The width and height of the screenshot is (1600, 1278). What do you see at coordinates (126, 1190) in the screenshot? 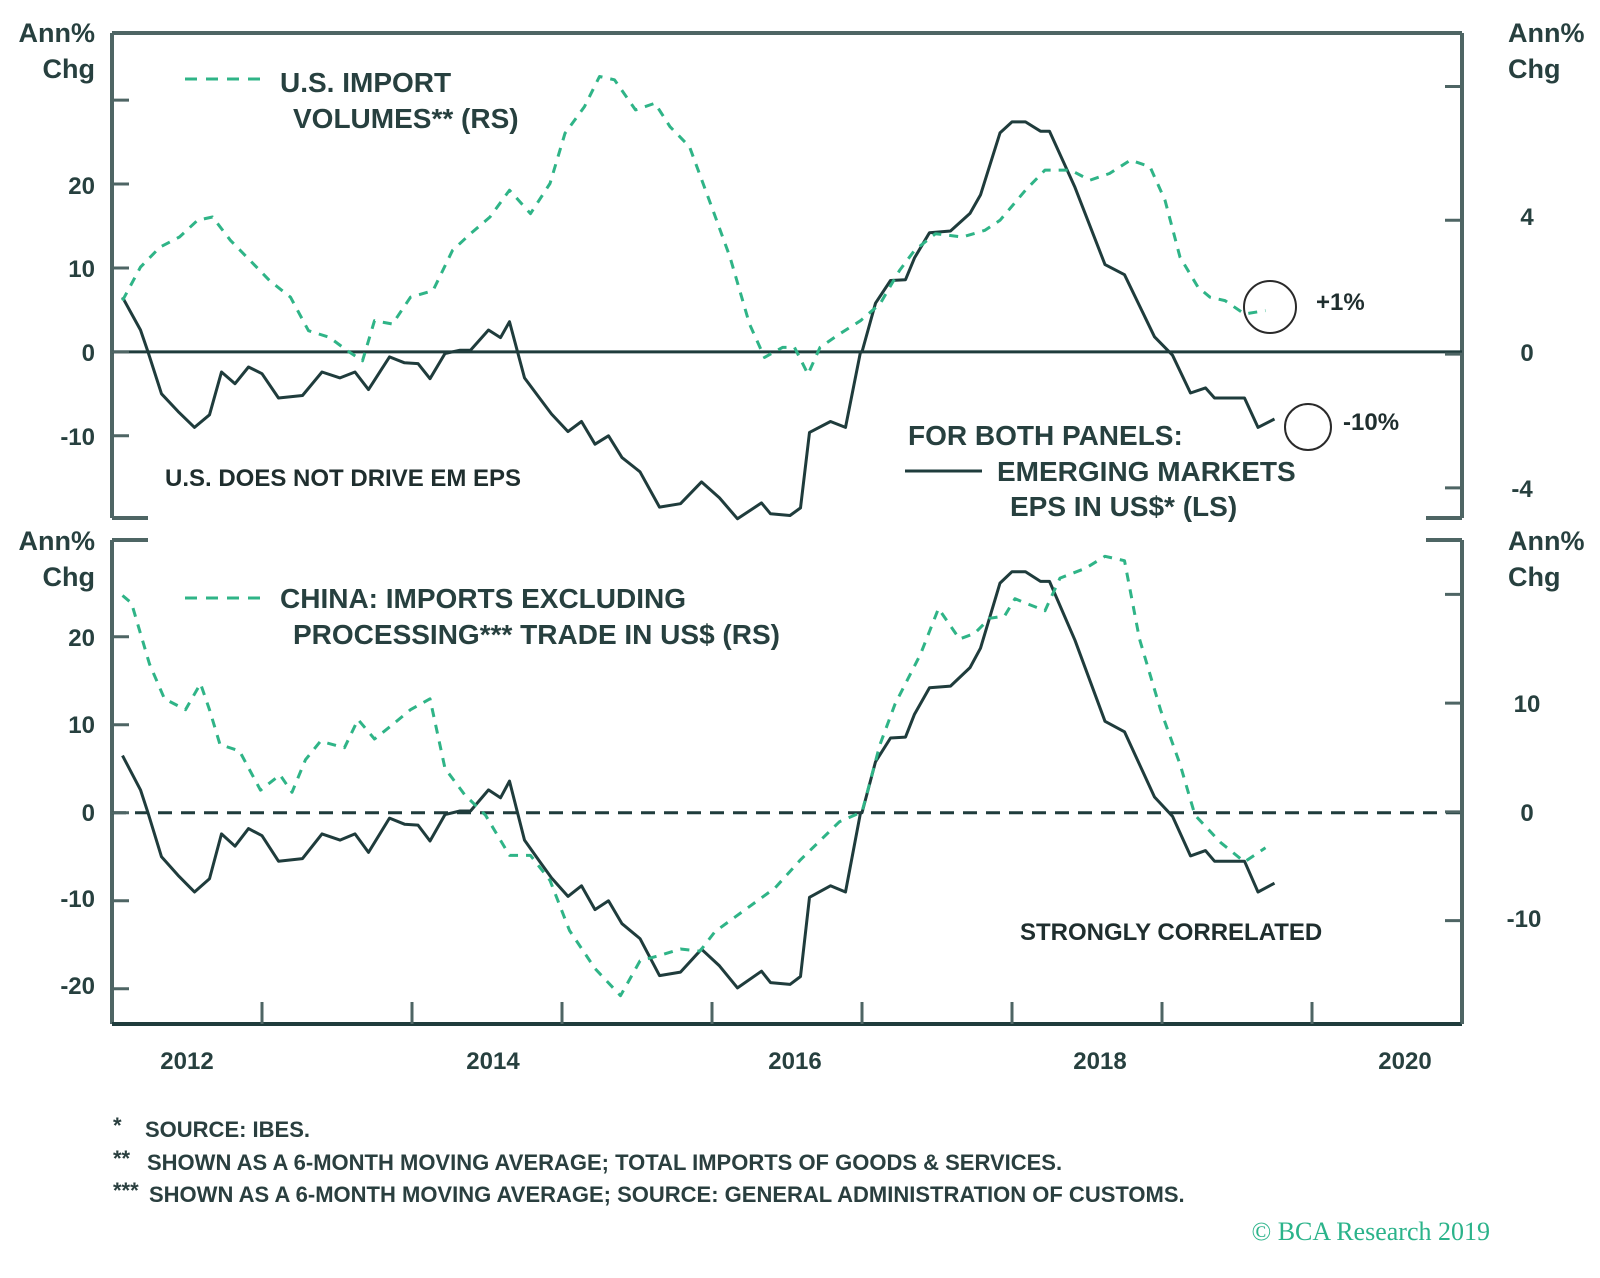
I see `footnote-mark-3: ***` at bounding box center [126, 1190].